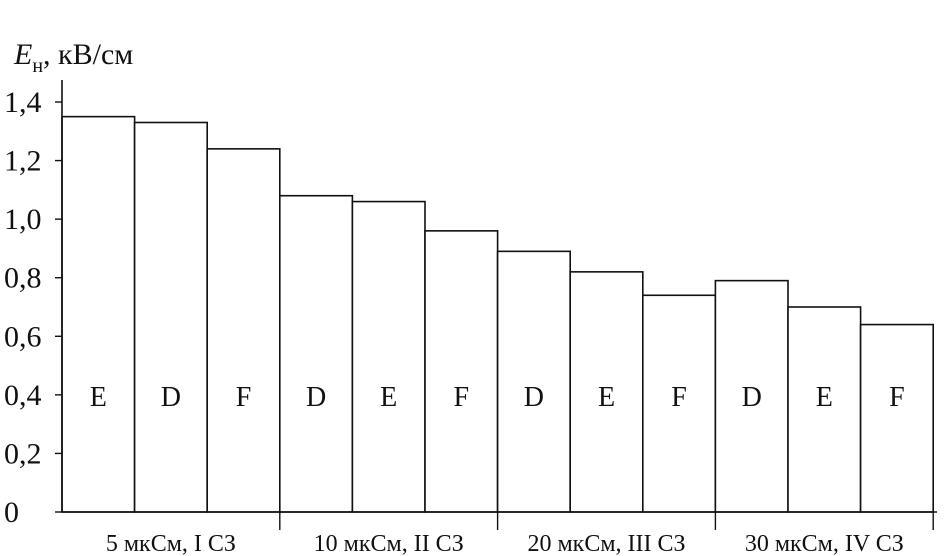  I want to click on y-axis-ticks: 0 0,2 0,4 0,6 0,8 1,0 1,2 1,4, so click(33, 307).